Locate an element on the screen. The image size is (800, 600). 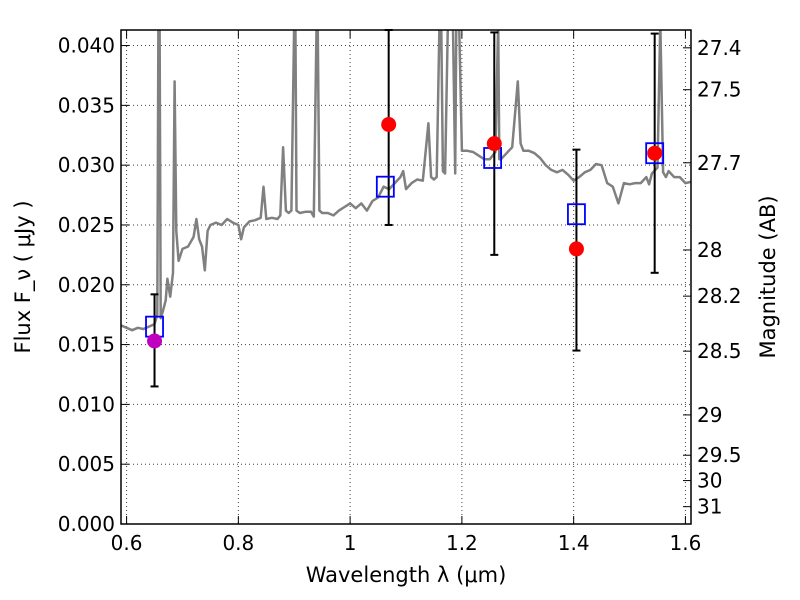
right-tick-label: 27.5 is located at coordinates (719, 90).